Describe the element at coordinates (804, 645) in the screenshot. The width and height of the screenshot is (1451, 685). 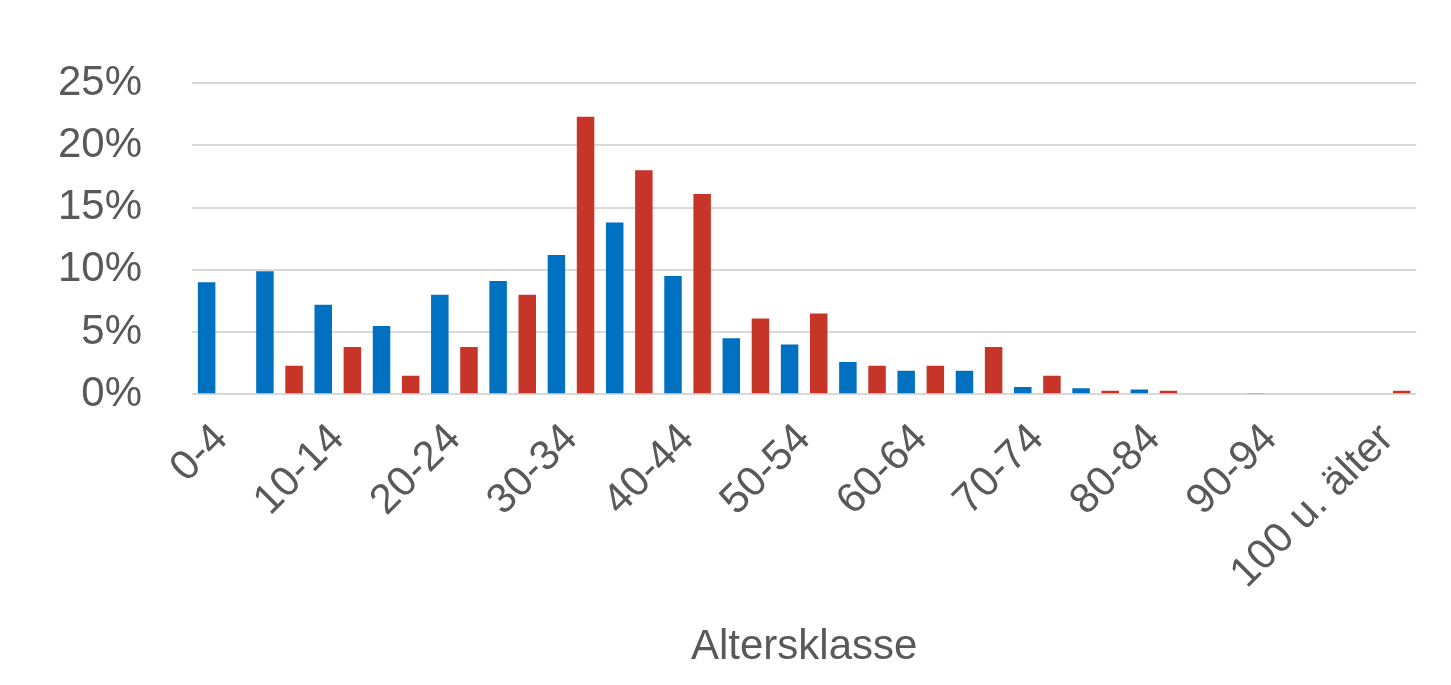
I see `x-axis-title: Altersklasse` at that location.